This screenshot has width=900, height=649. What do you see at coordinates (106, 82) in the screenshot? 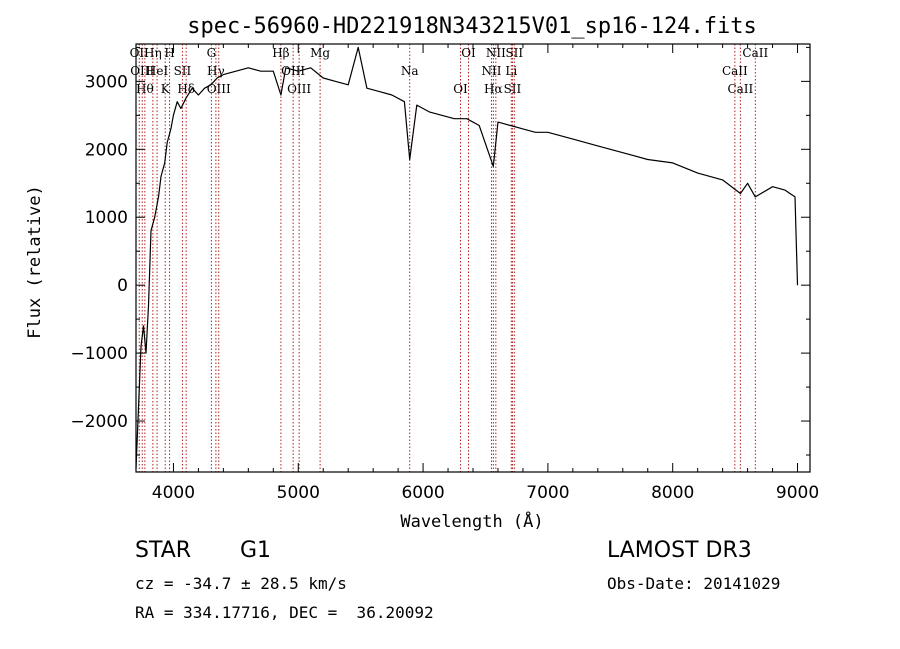
I see `y-tick-label: 3000` at bounding box center [106, 82].